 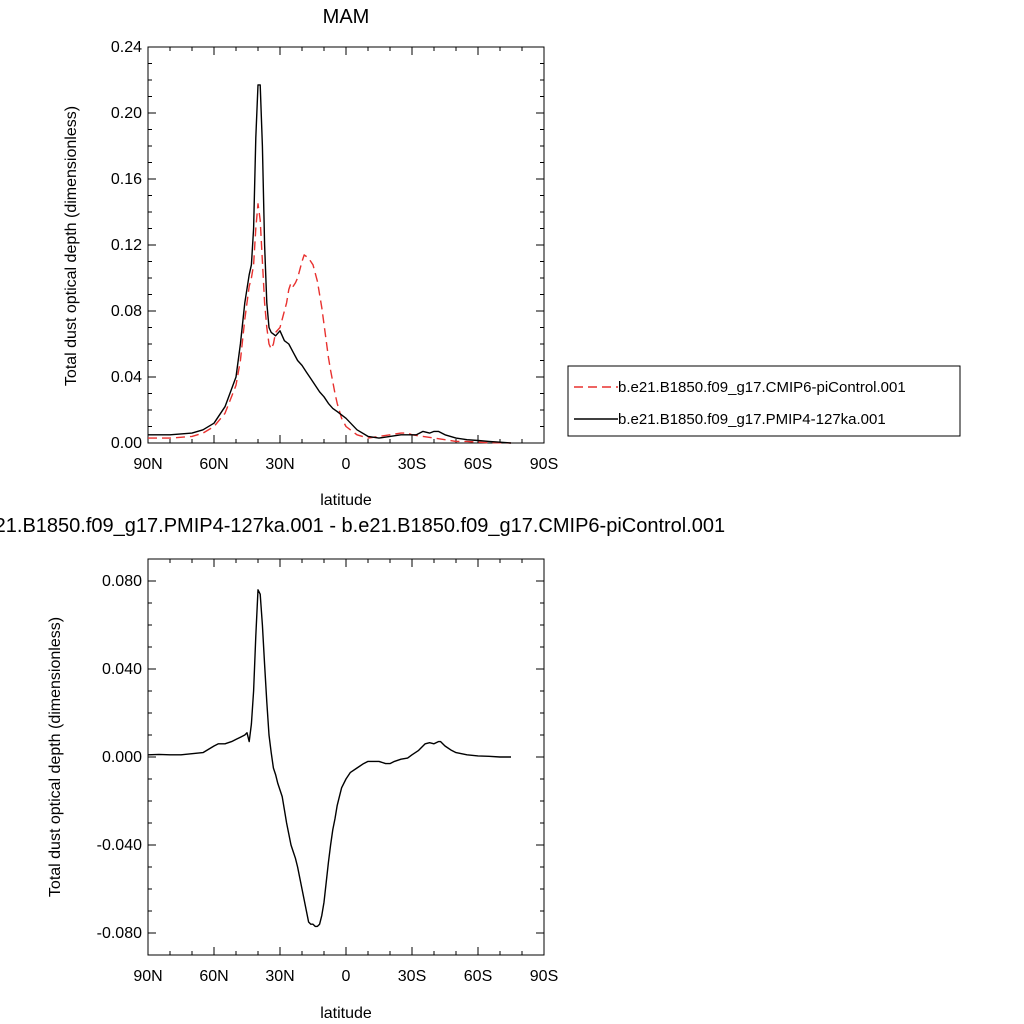 I want to click on bottom-y-tick-label: -0.080, so click(x=119, y=933).